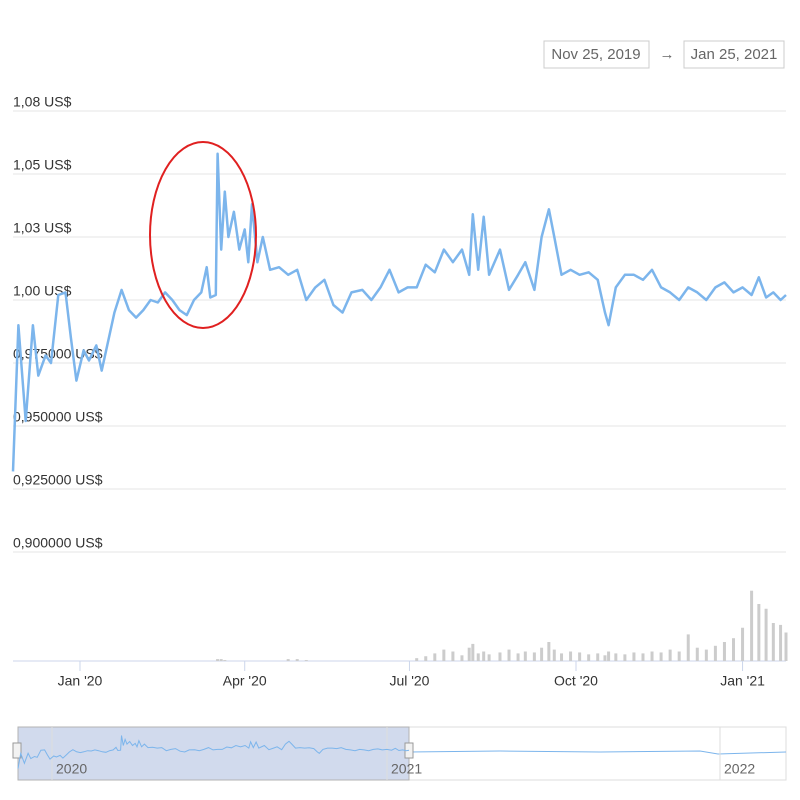  What do you see at coordinates (203, 235) in the screenshot?
I see `annotation-circle` at bounding box center [203, 235].